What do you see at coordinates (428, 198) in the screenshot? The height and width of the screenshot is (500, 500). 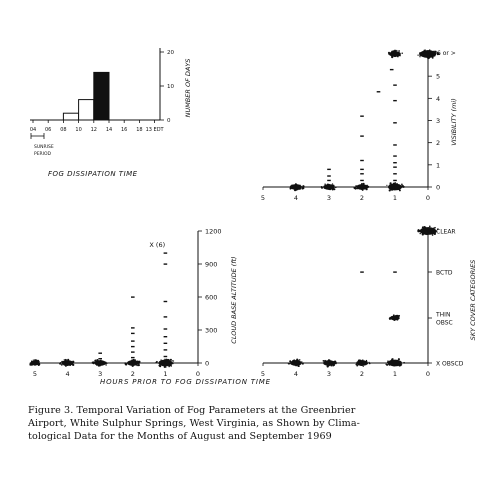 I see `visibility-x-tick-label: 0` at bounding box center [428, 198].